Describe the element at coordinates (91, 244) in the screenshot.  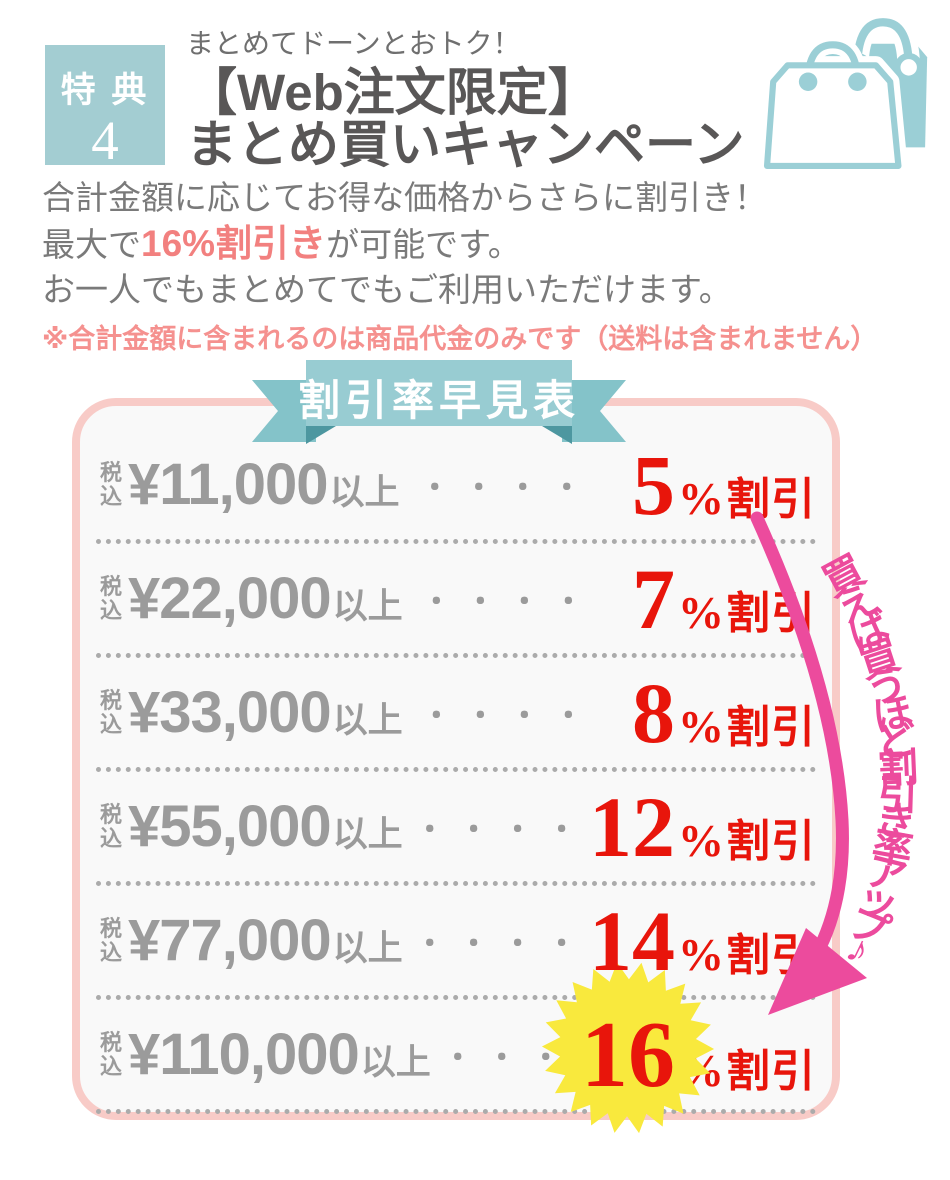
I see `intro-line-2-prefix: 最大で` at that location.